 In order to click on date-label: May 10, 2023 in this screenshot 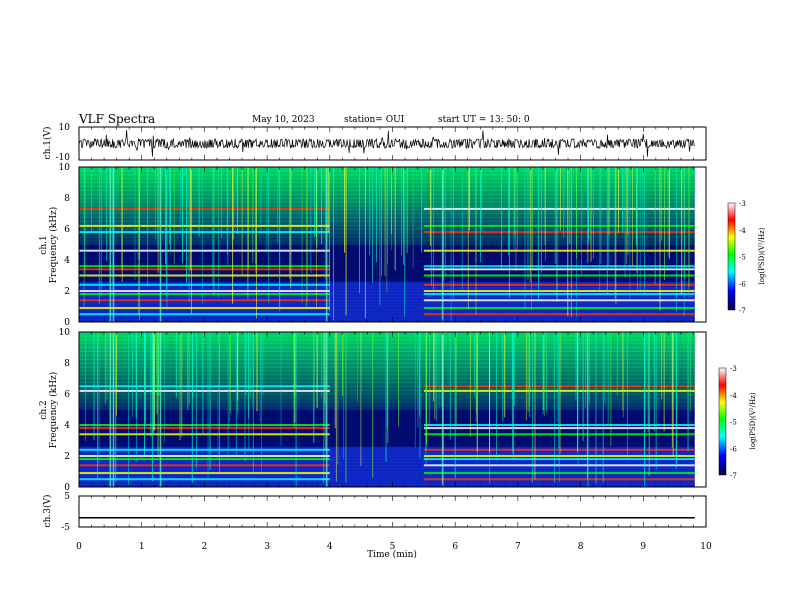, I will do `click(283, 120)`.